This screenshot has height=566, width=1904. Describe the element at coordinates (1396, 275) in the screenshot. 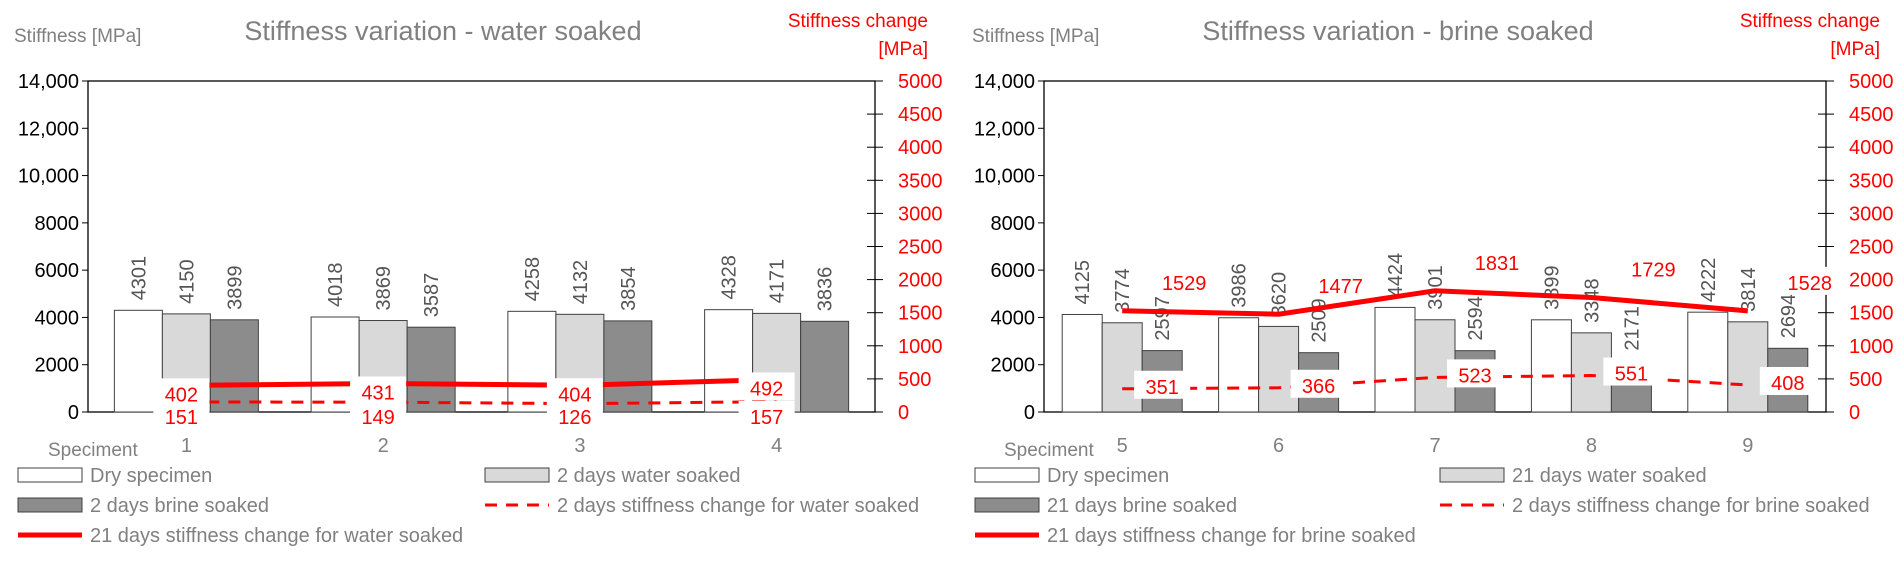

I see `bar-data-label: 4424` at that location.